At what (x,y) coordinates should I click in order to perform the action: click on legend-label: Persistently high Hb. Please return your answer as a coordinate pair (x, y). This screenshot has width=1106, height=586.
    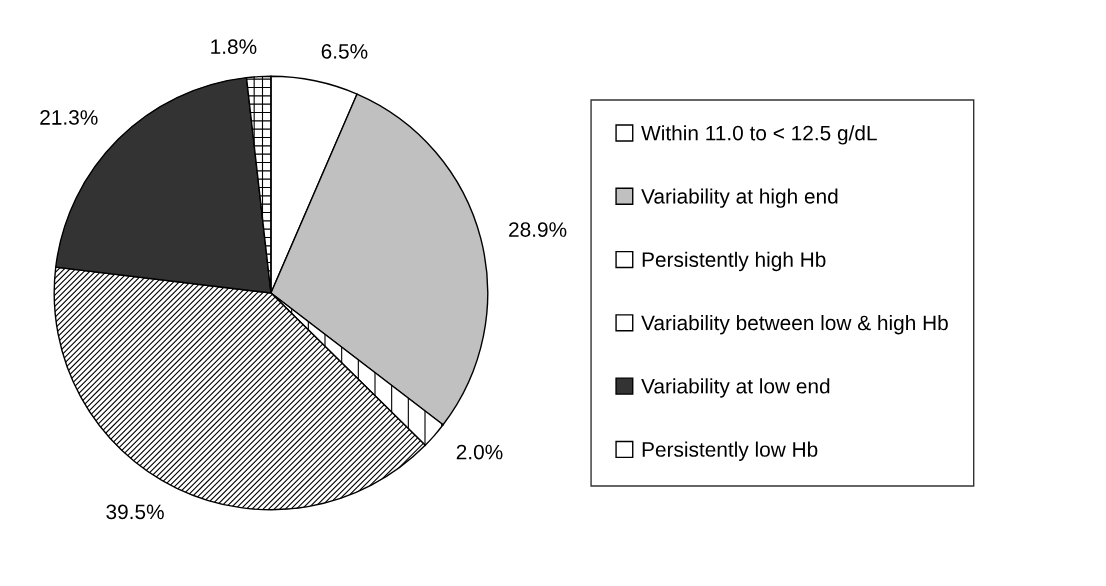
    Looking at the image, I should click on (734, 261).